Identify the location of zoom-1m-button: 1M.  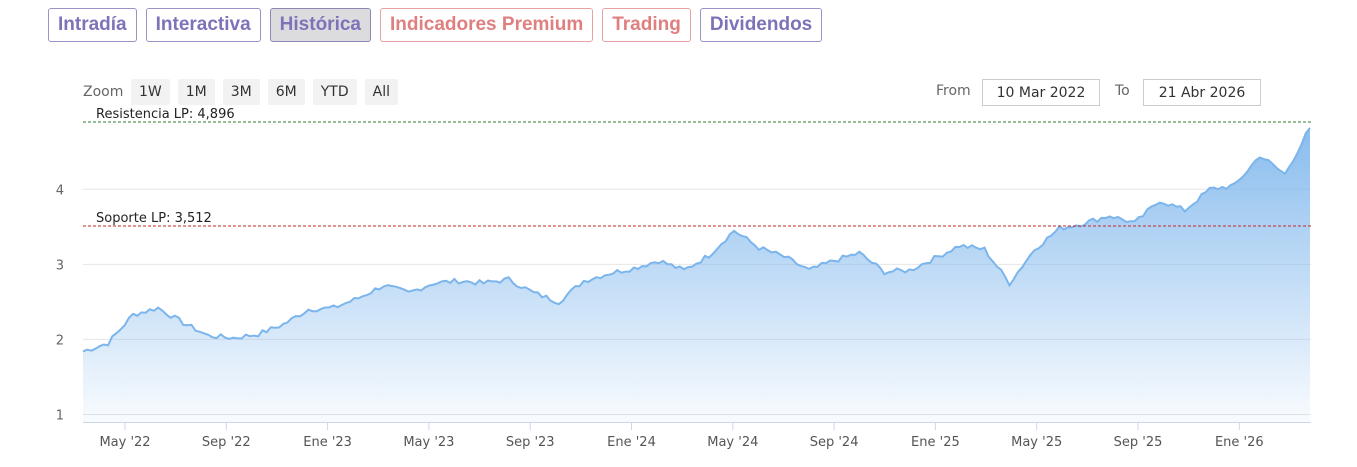
(196, 92).